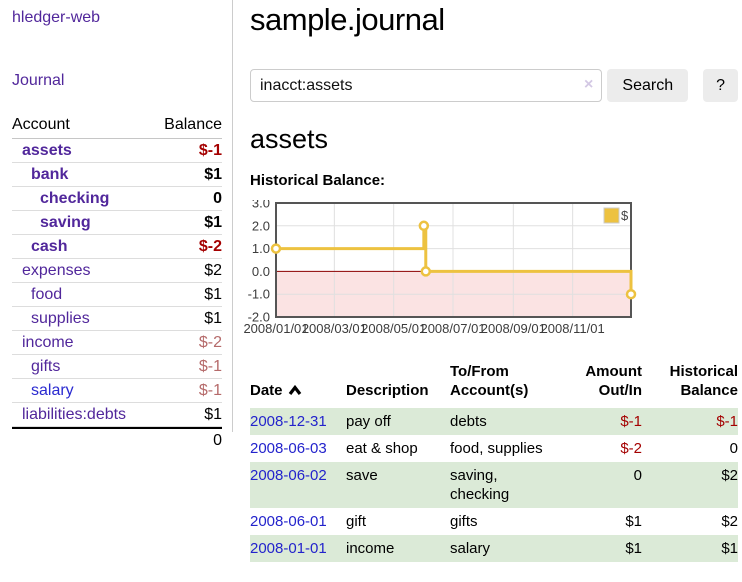 Image resolution: width=742 pixels, height=582 pixels. Describe the element at coordinates (494, 521) in the screenshot. I see `register-row: 2008-06-01 gift gifts $1 $2` at that location.